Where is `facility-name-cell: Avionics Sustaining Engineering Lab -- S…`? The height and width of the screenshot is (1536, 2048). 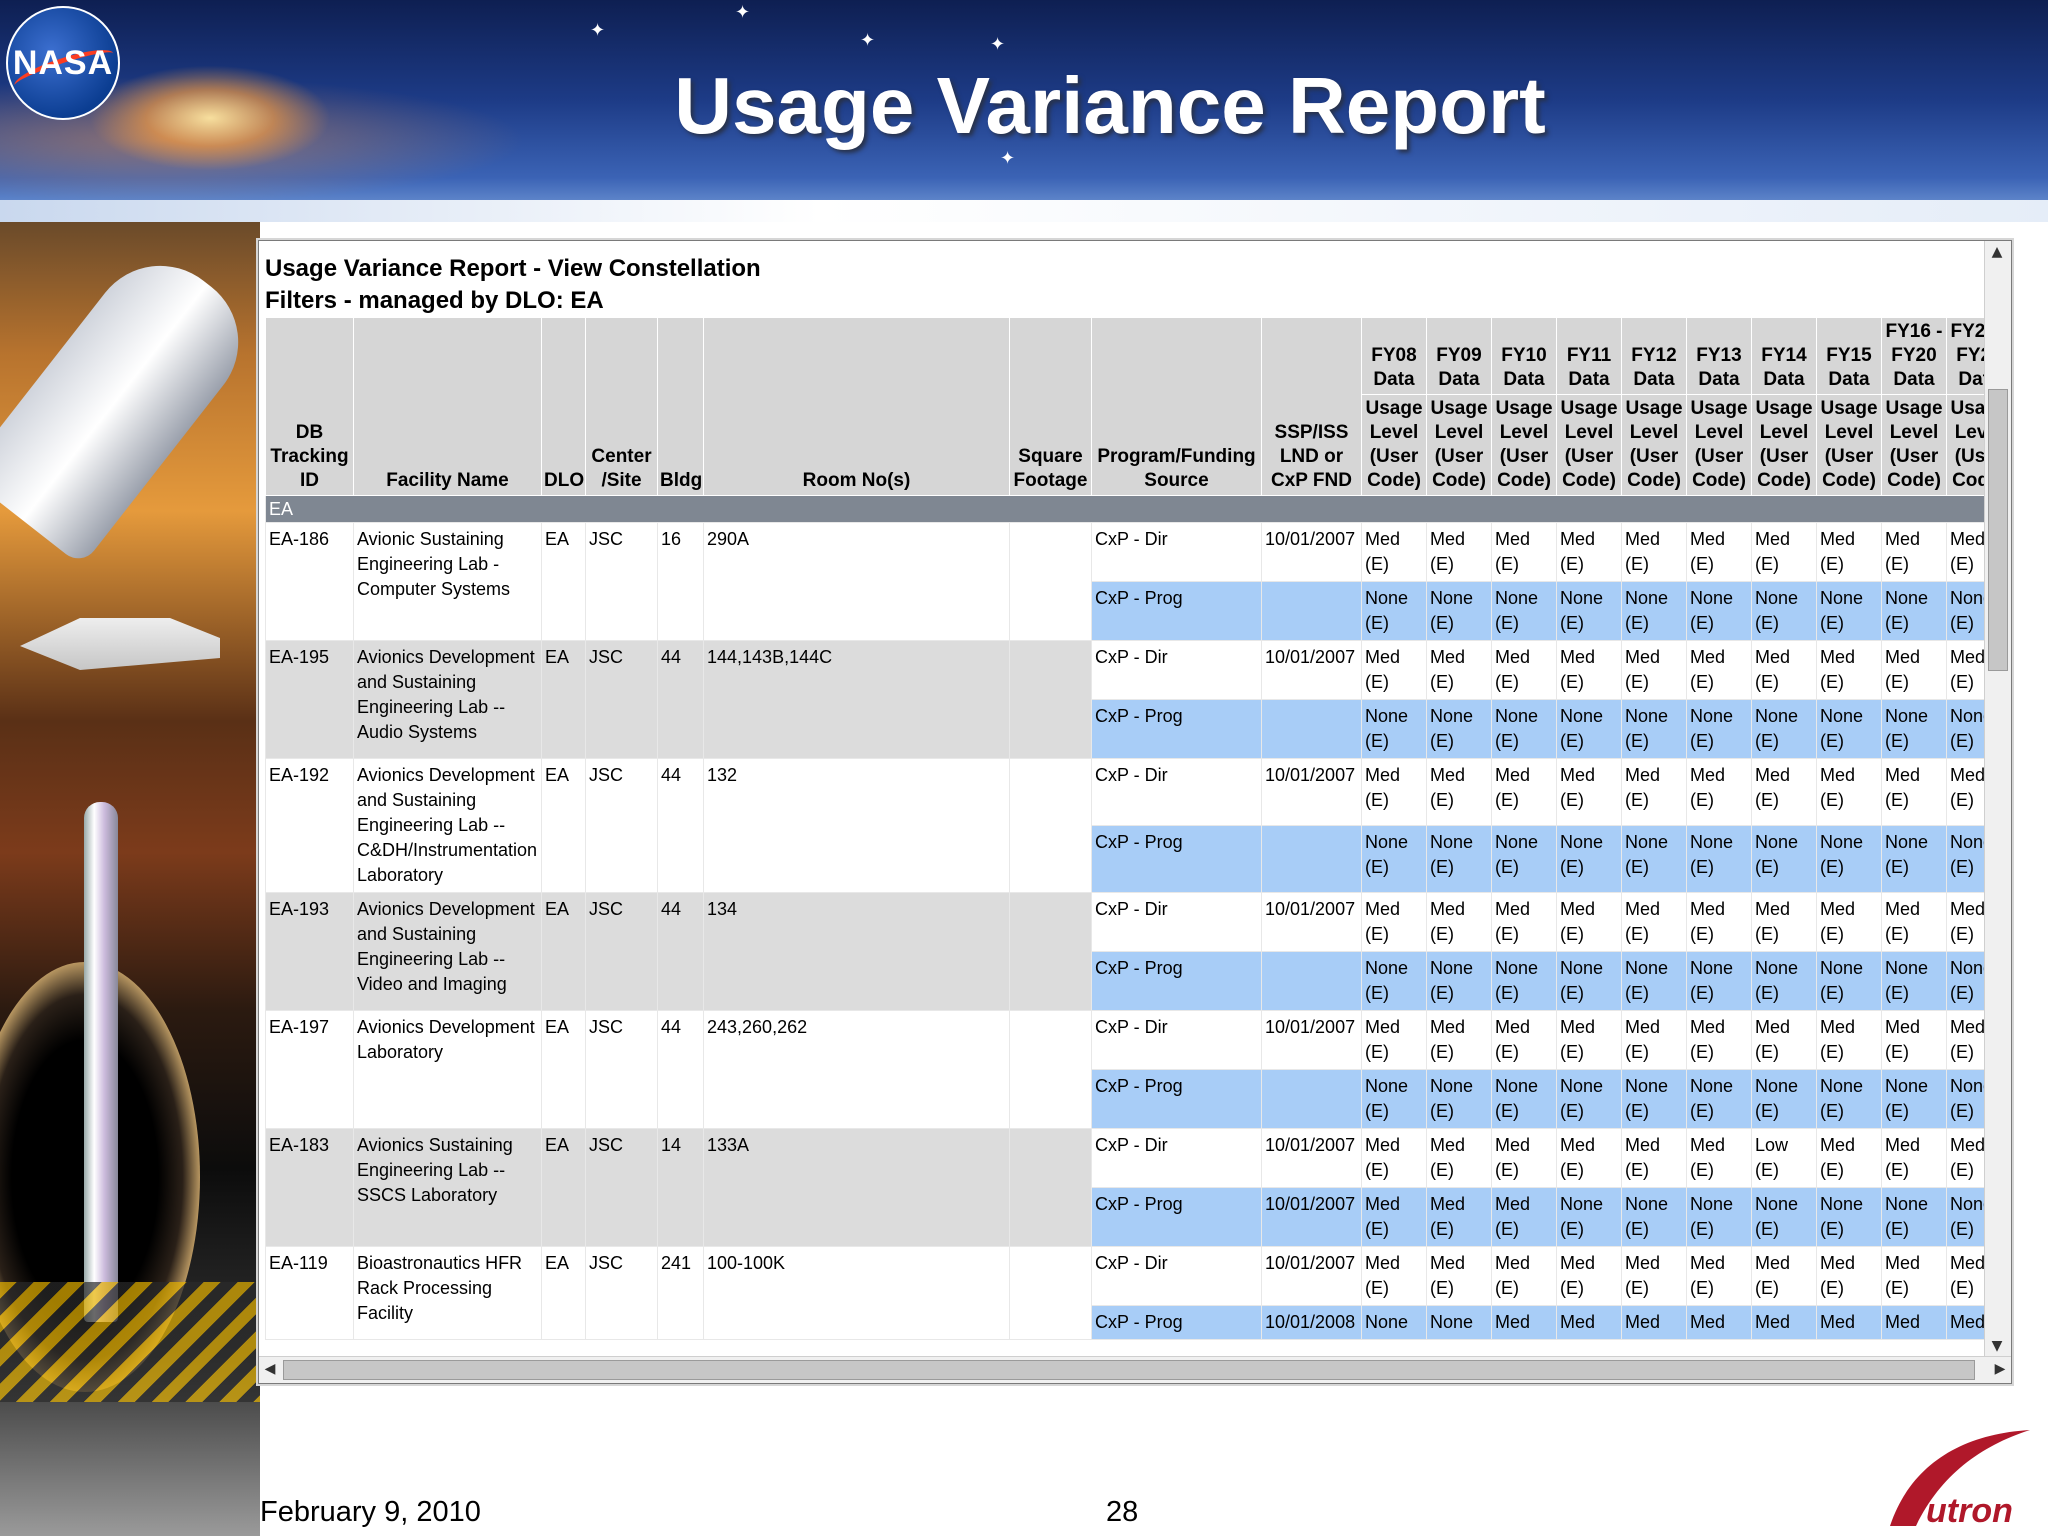
facility-name-cell: Avionics Sustaining Engineering Lab -- S… is located at coordinates (447, 1187).